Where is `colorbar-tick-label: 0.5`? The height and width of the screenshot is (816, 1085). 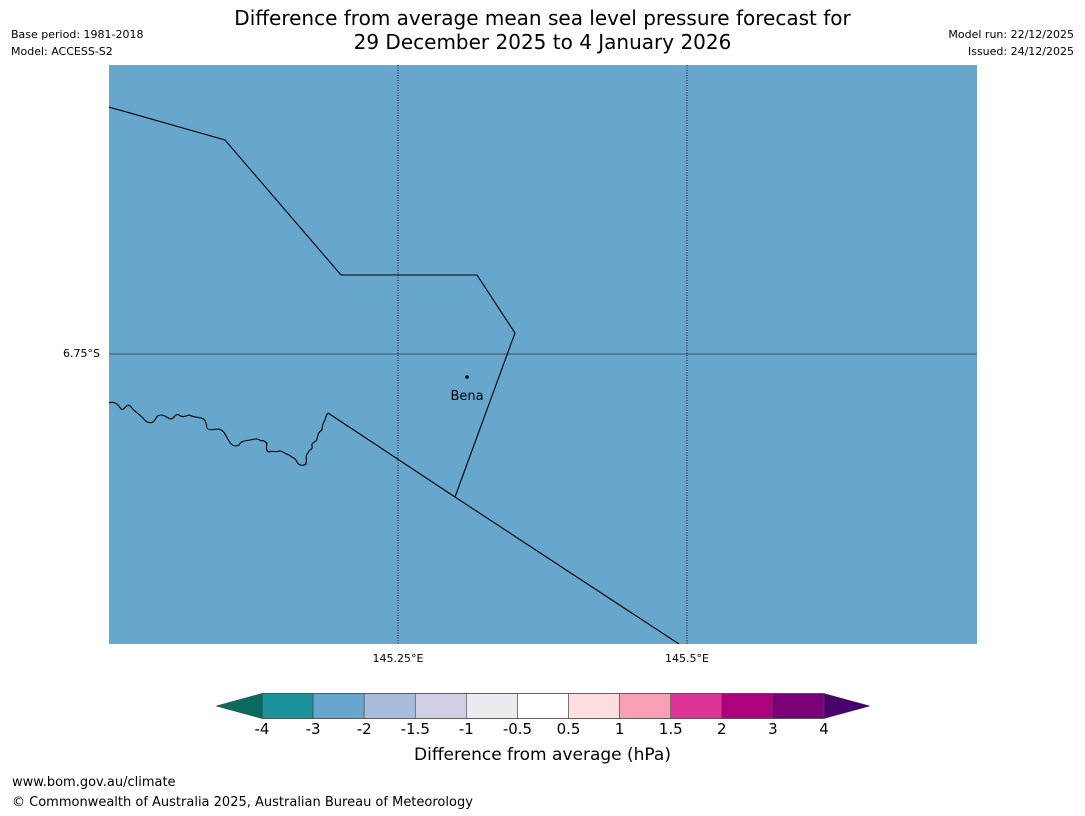
colorbar-tick-label: 0.5 is located at coordinates (568, 729).